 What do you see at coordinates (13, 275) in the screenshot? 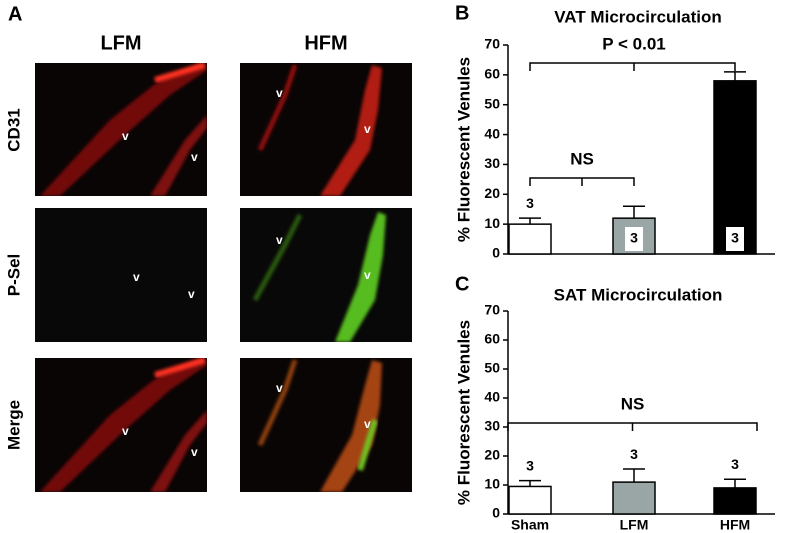
I see `row-label: P-Sel` at bounding box center [13, 275].